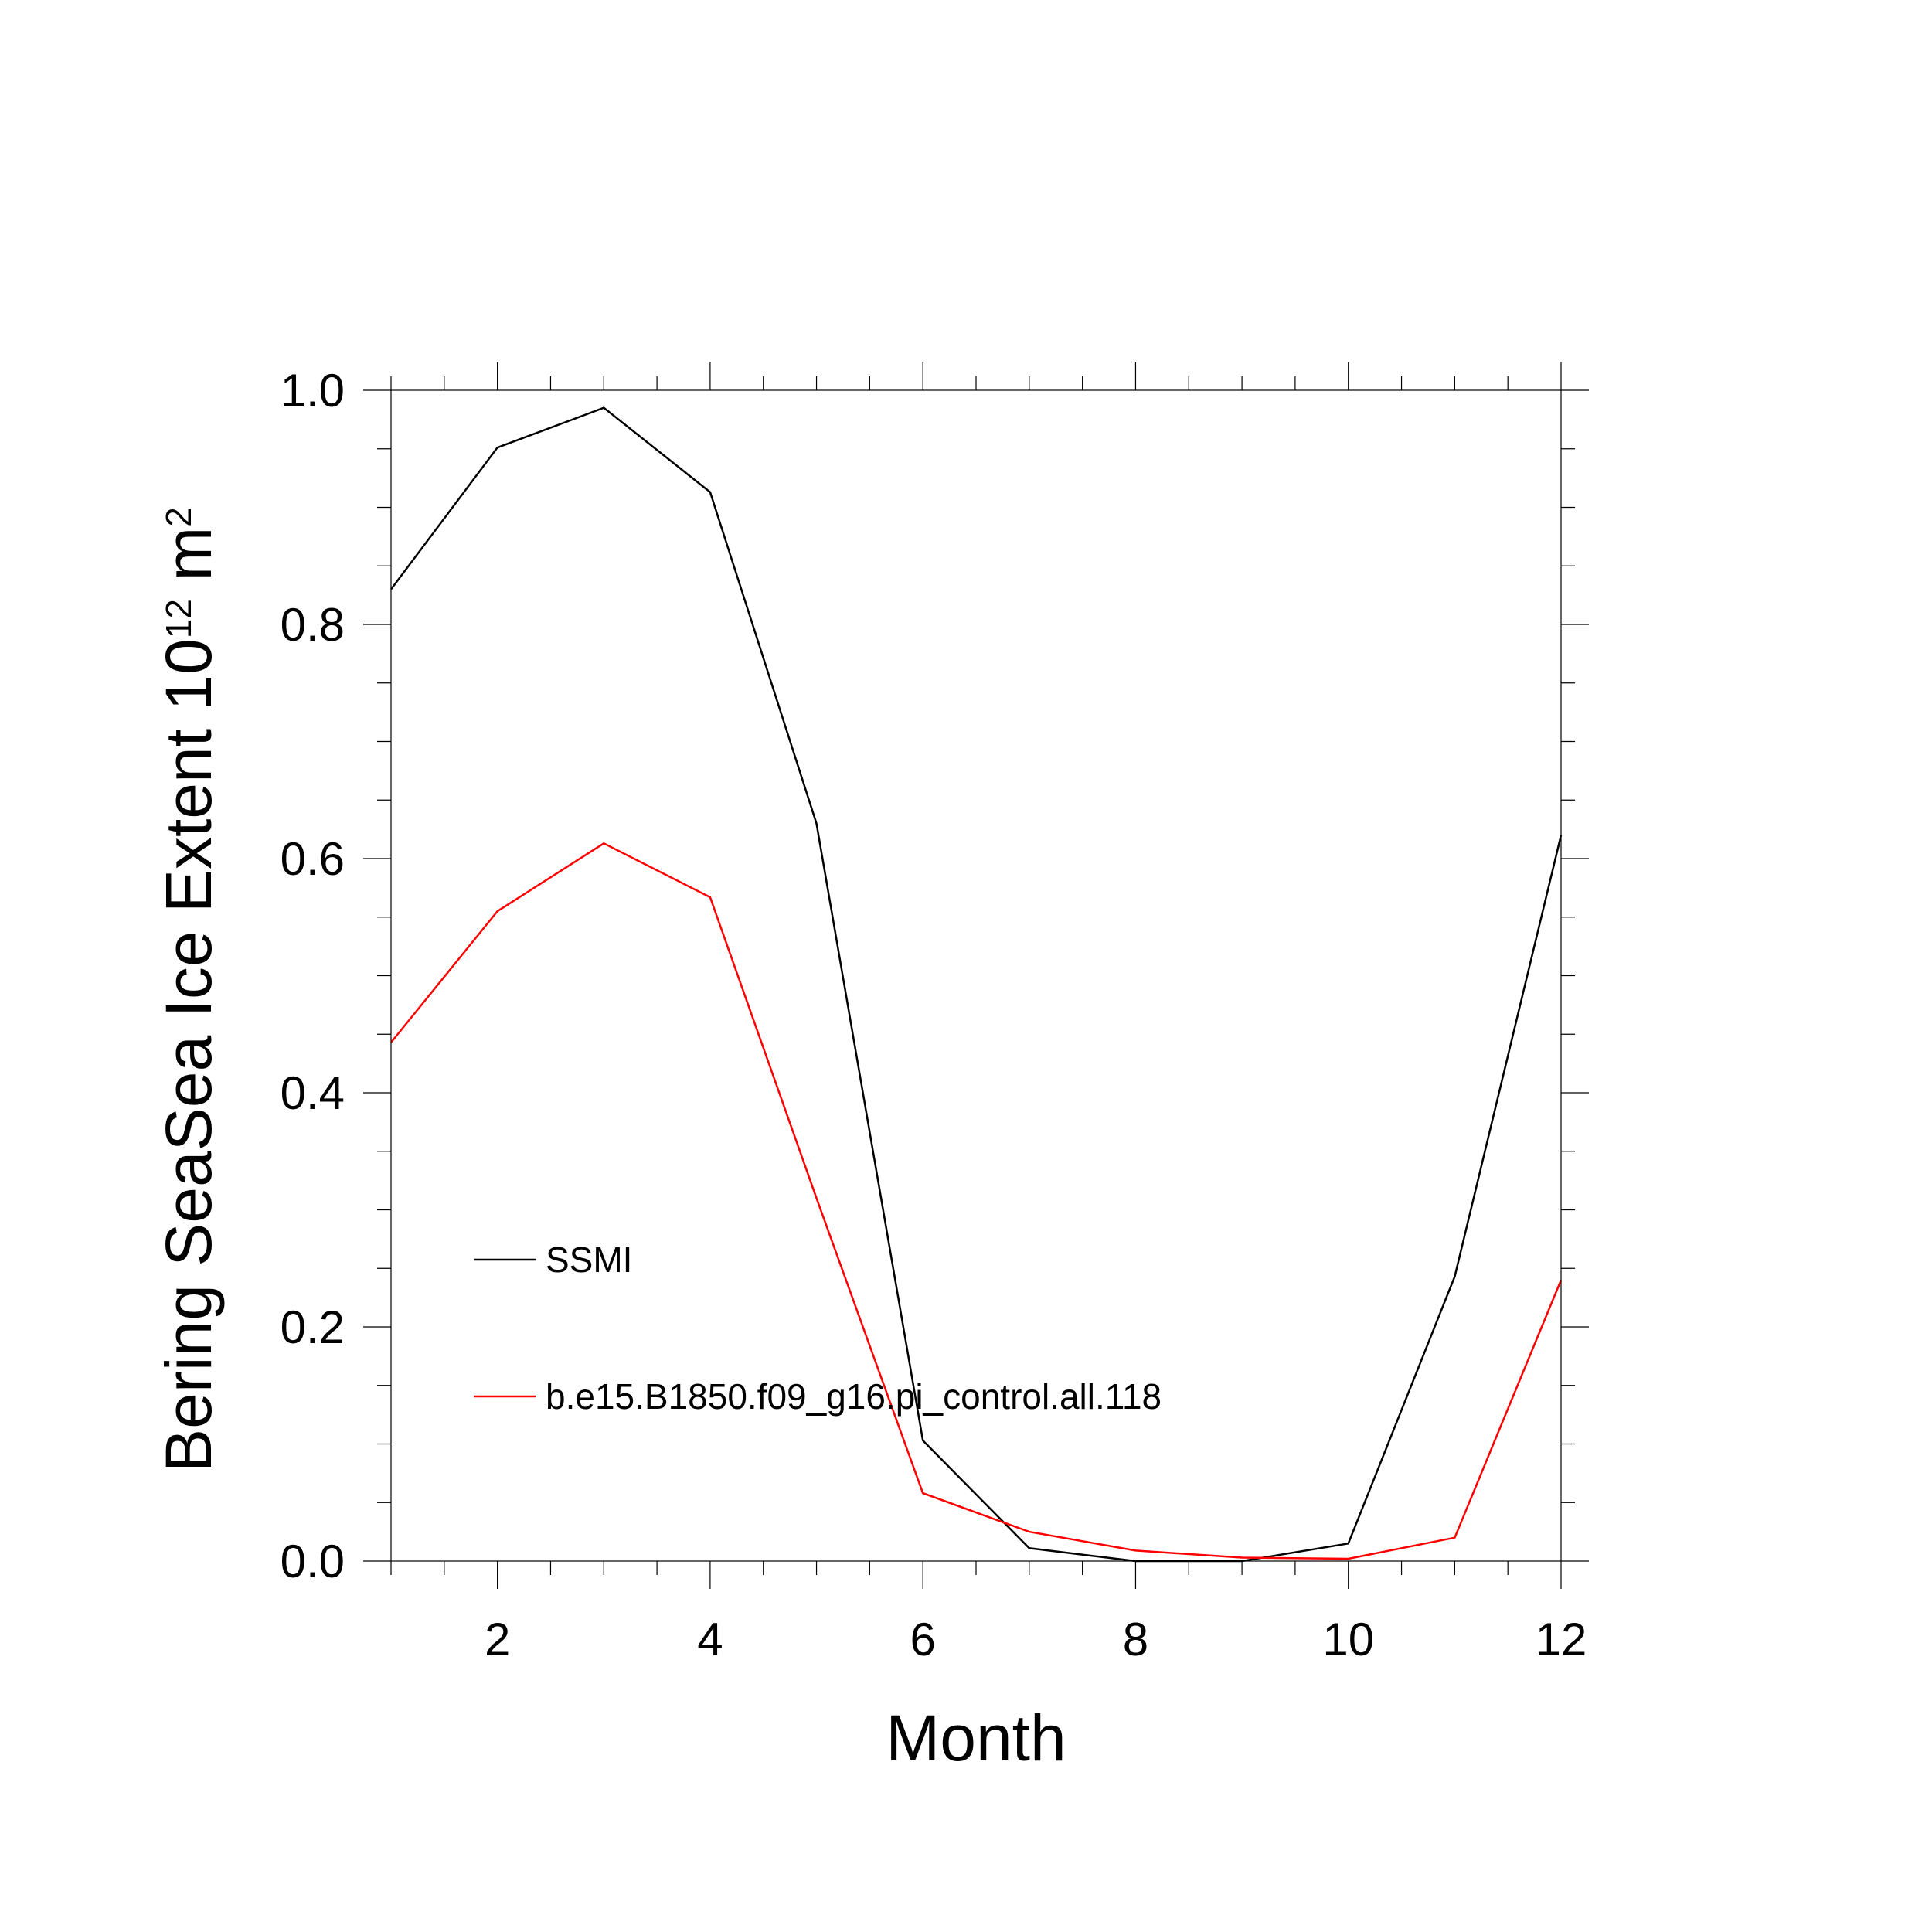 The width and height of the screenshot is (1932, 1932). What do you see at coordinates (313, 1327) in the screenshot?
I see `y-tick-label: 0.2` at bounding box center [313, 1327].